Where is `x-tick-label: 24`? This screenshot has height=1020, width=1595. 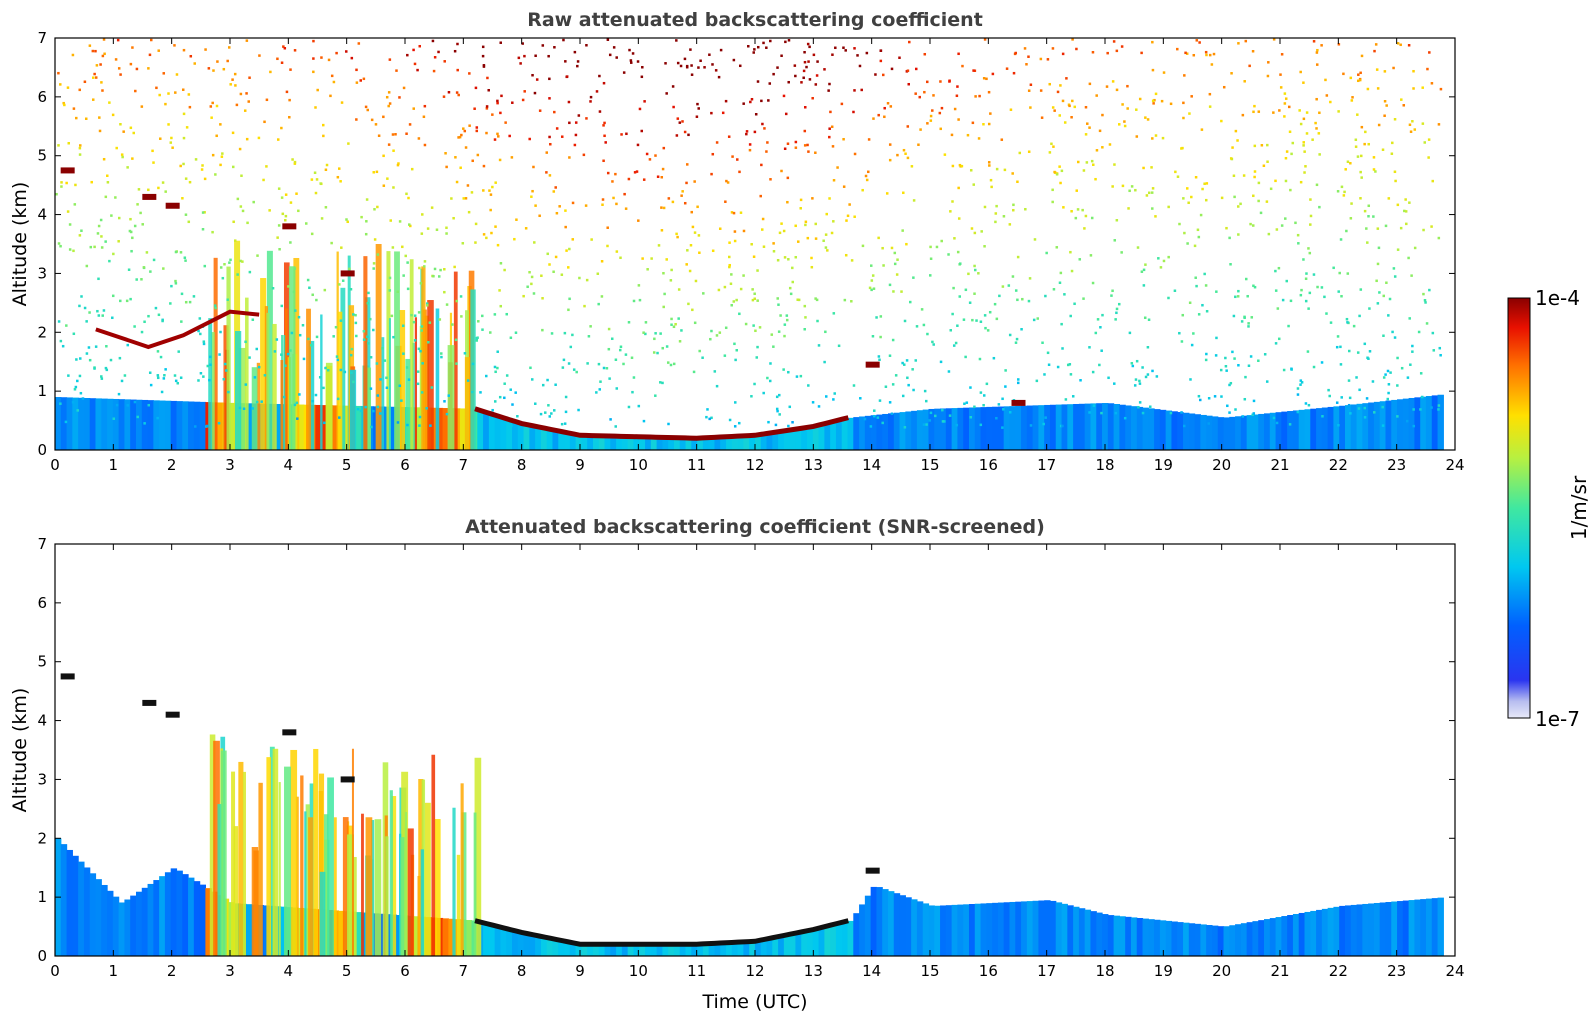
x-tick-label: 24 is located at coordinates (1454, 465).